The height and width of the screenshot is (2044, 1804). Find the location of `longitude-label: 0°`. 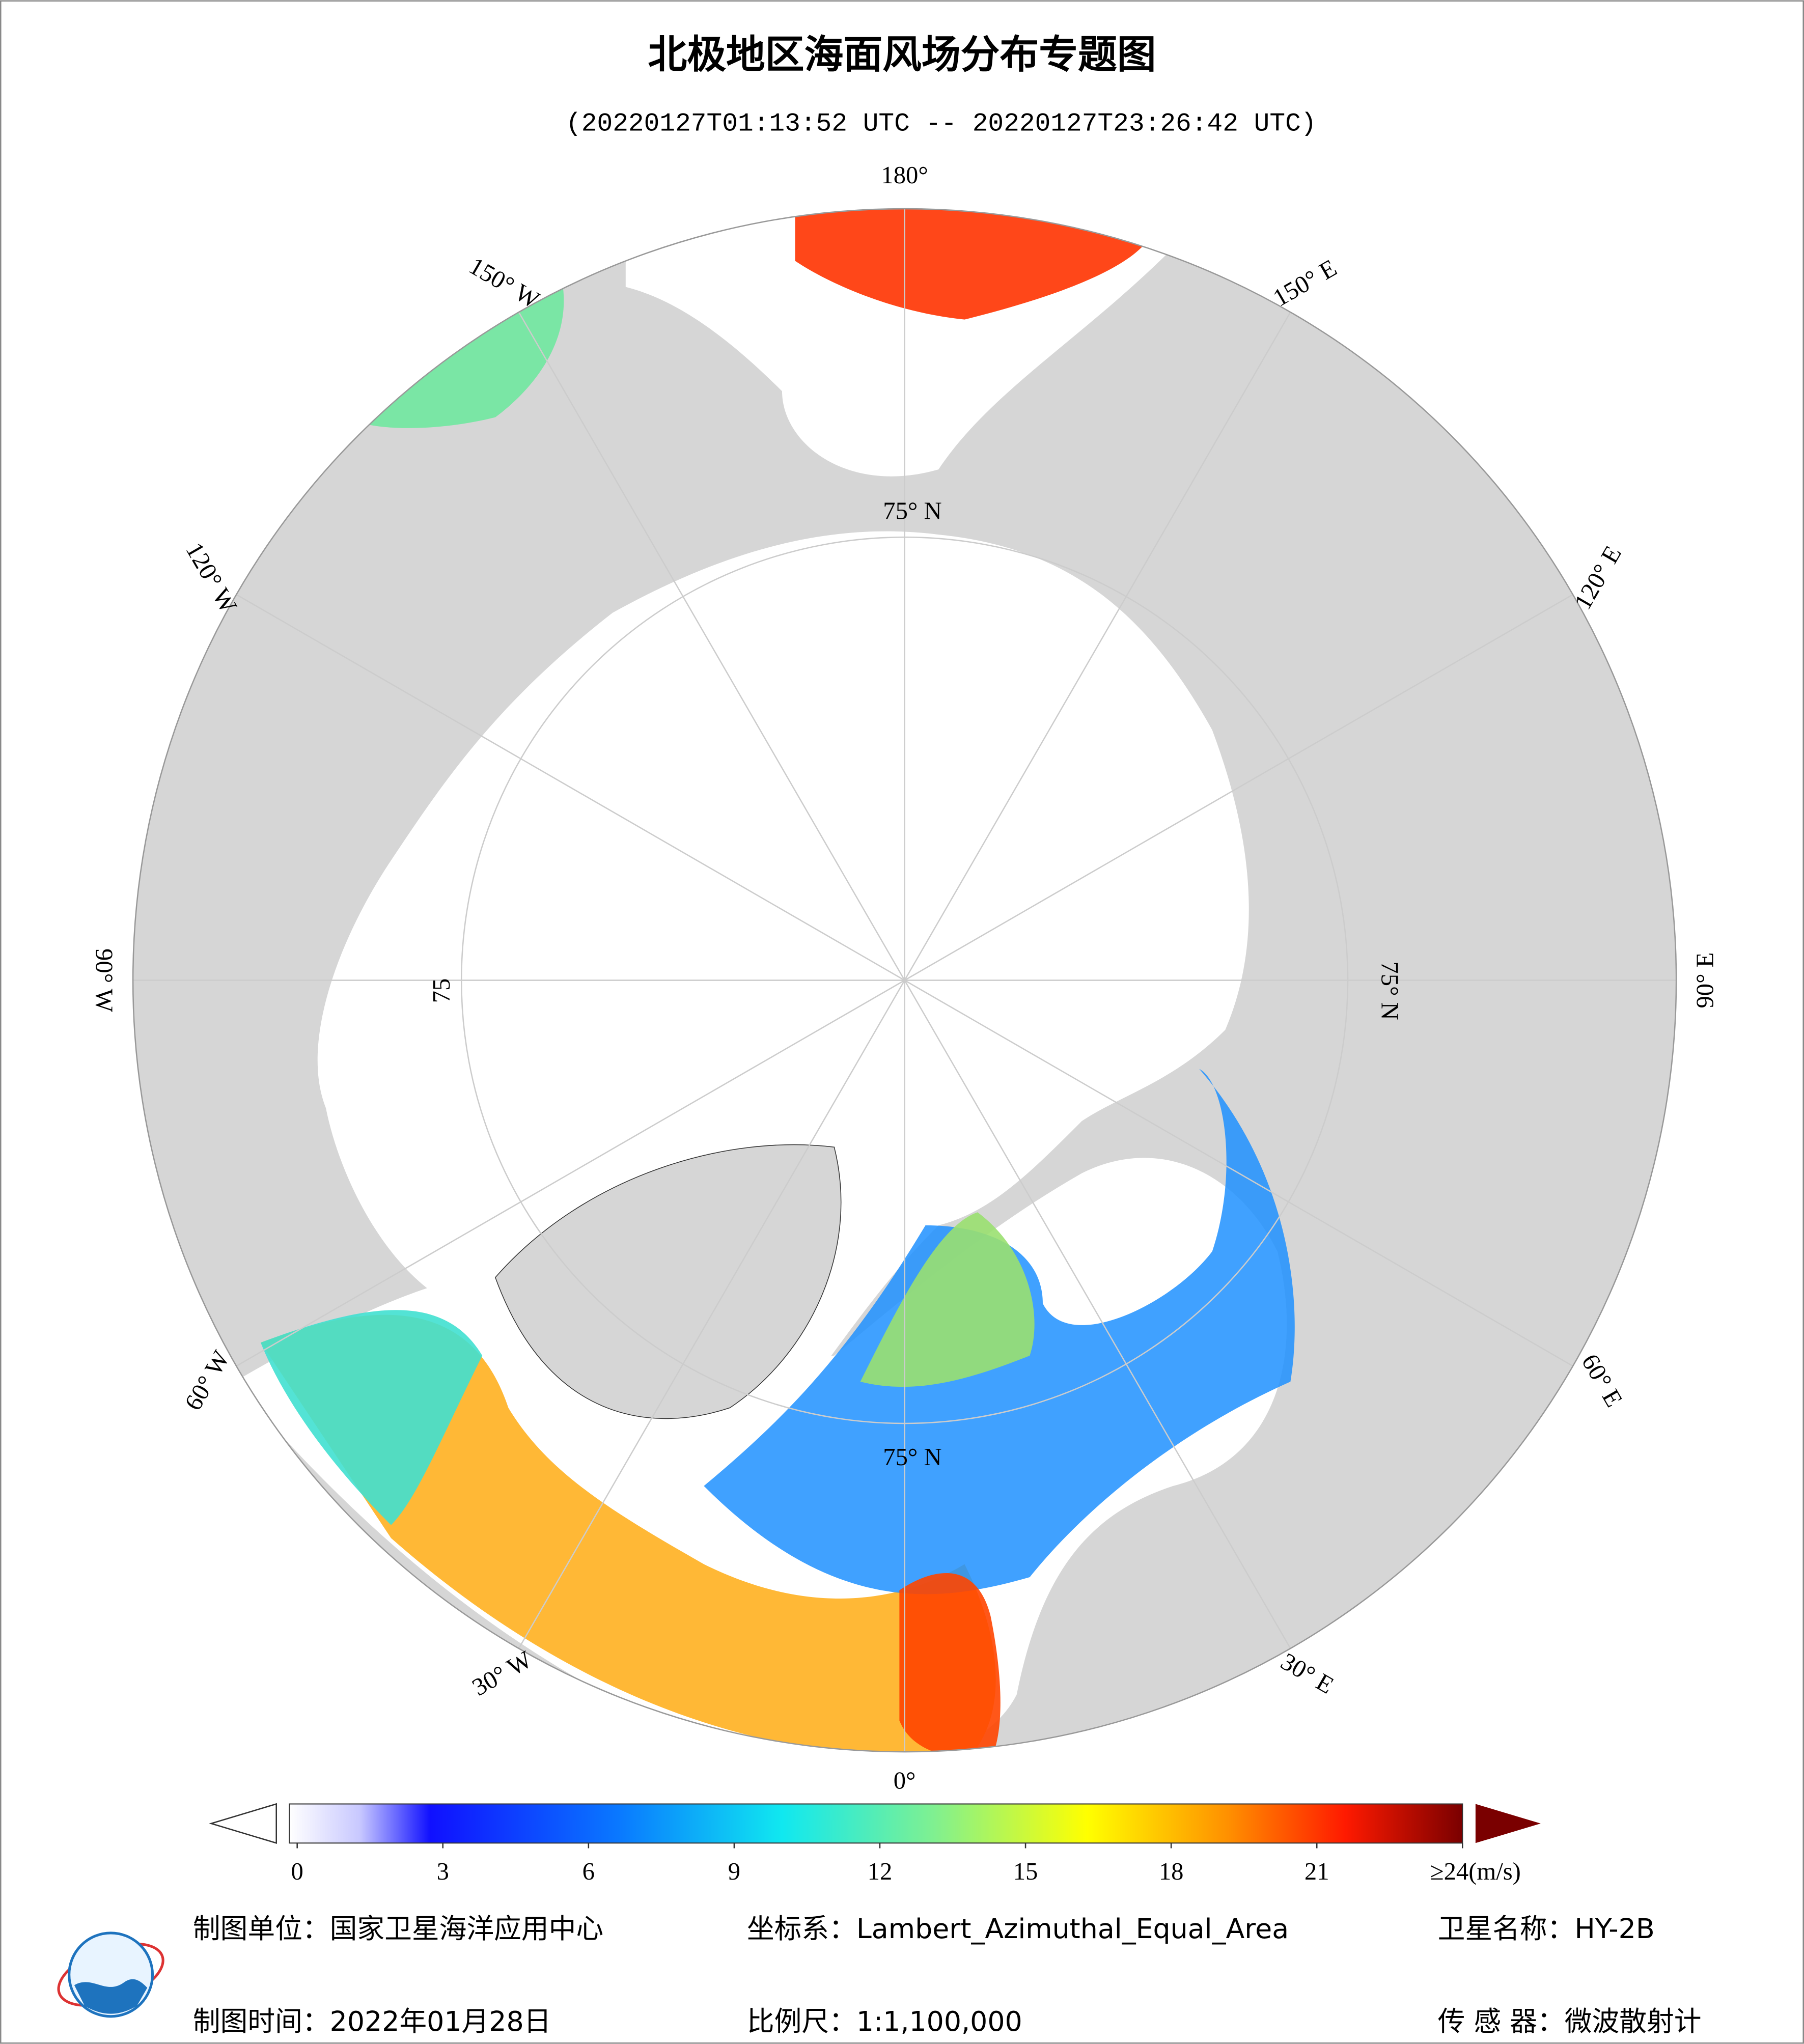

longitude-label: 0° is located at coordinates (905, 1781).